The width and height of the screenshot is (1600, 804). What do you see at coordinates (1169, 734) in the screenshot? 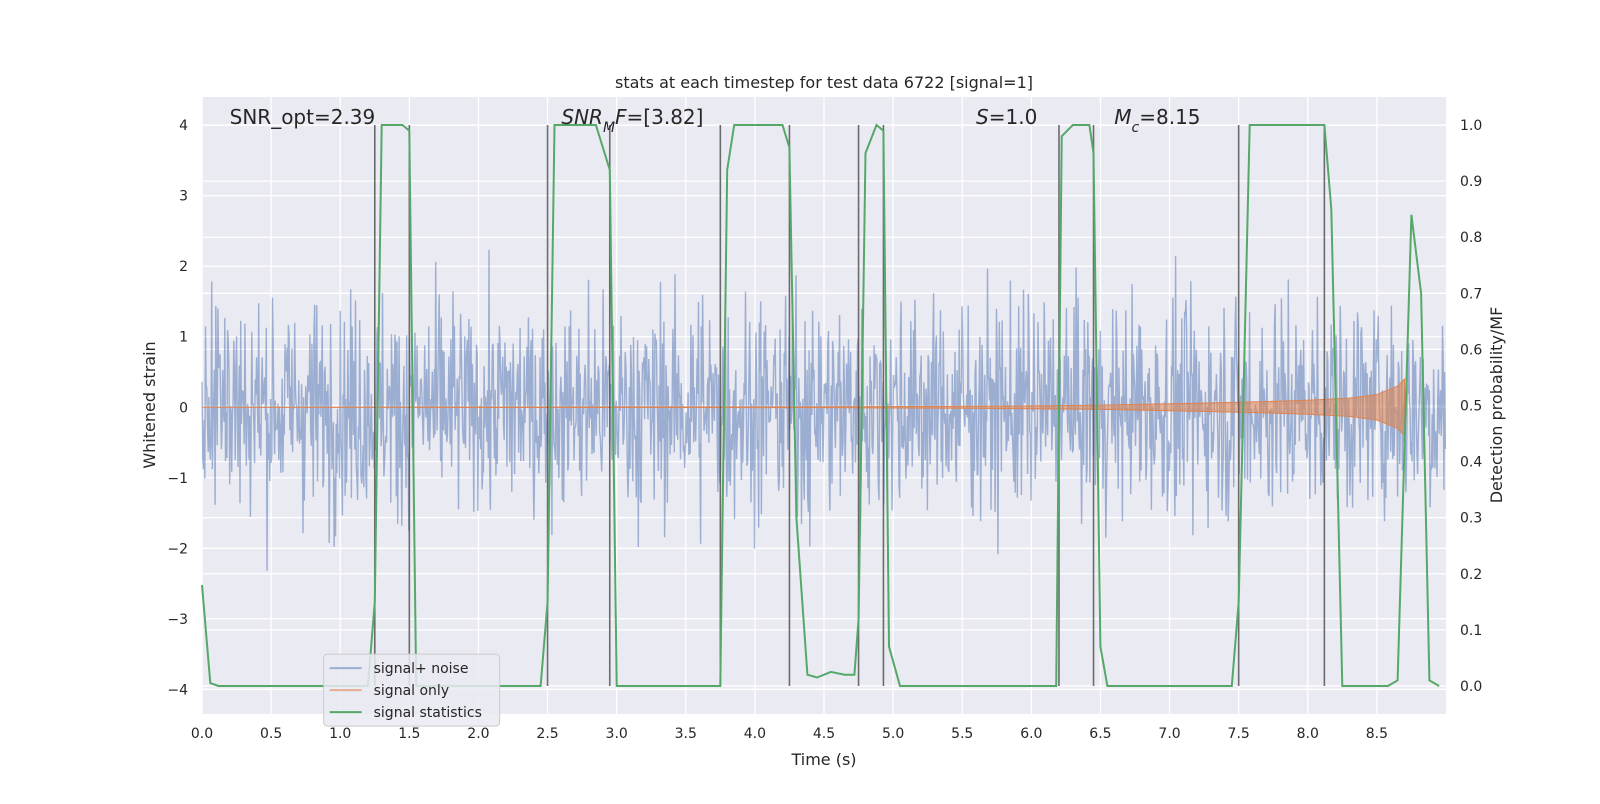
I see `x-tick-label: 7.0` at bounding box center [1169, 734].